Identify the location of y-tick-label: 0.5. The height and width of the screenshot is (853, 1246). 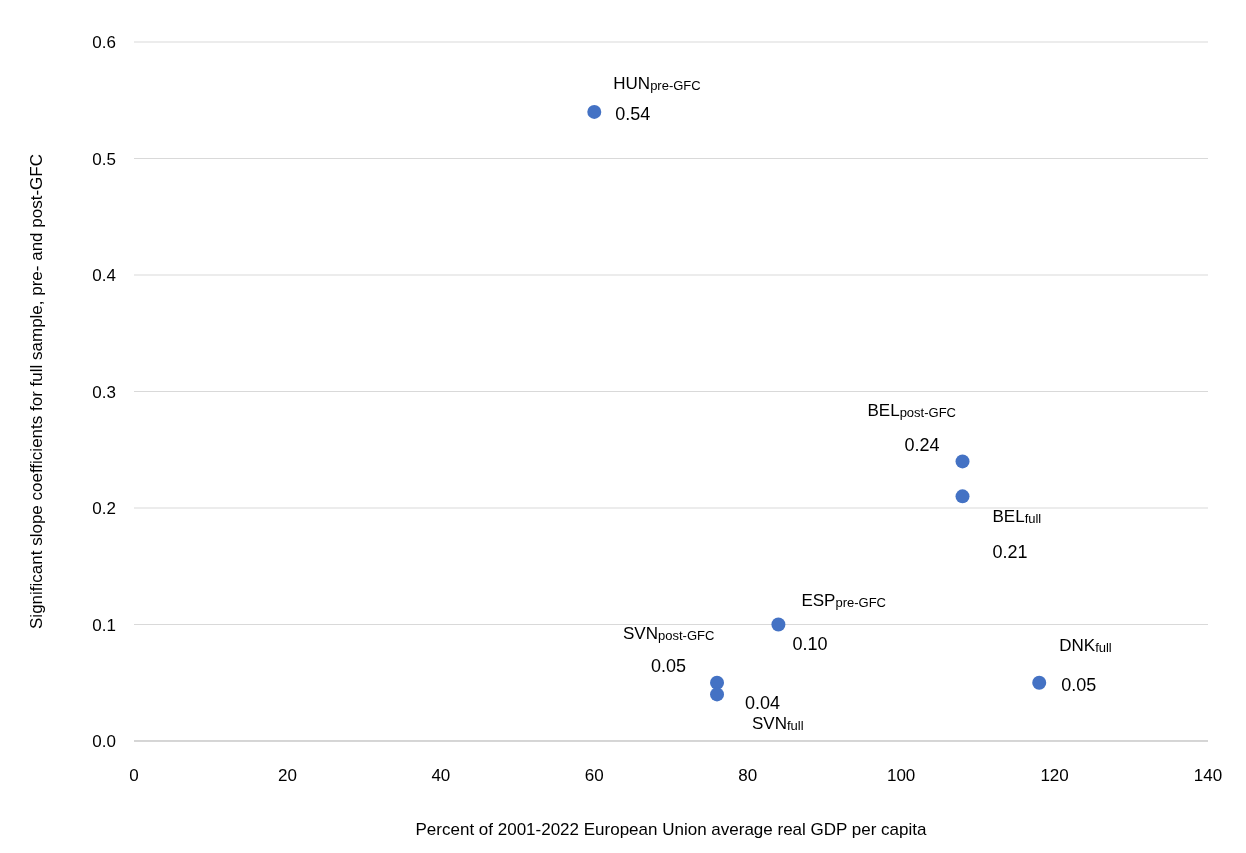
(104, 159).